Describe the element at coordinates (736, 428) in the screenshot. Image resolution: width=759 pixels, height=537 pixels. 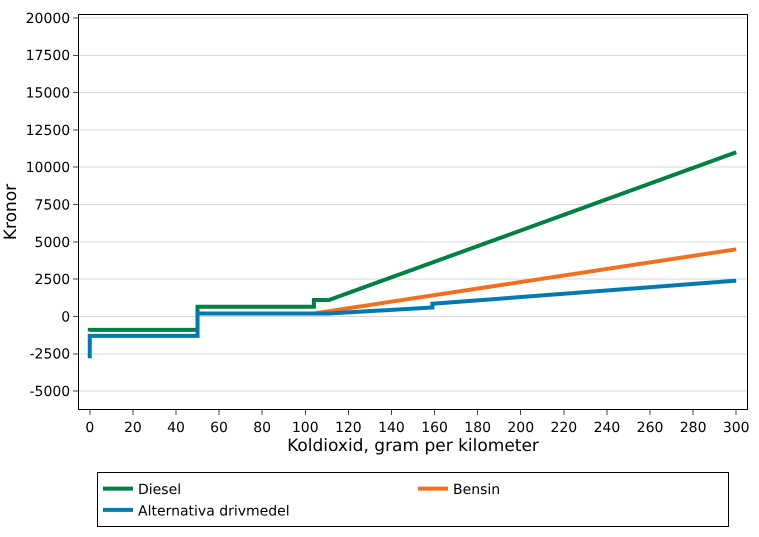
I see `x-tick-label: 300` at that location.